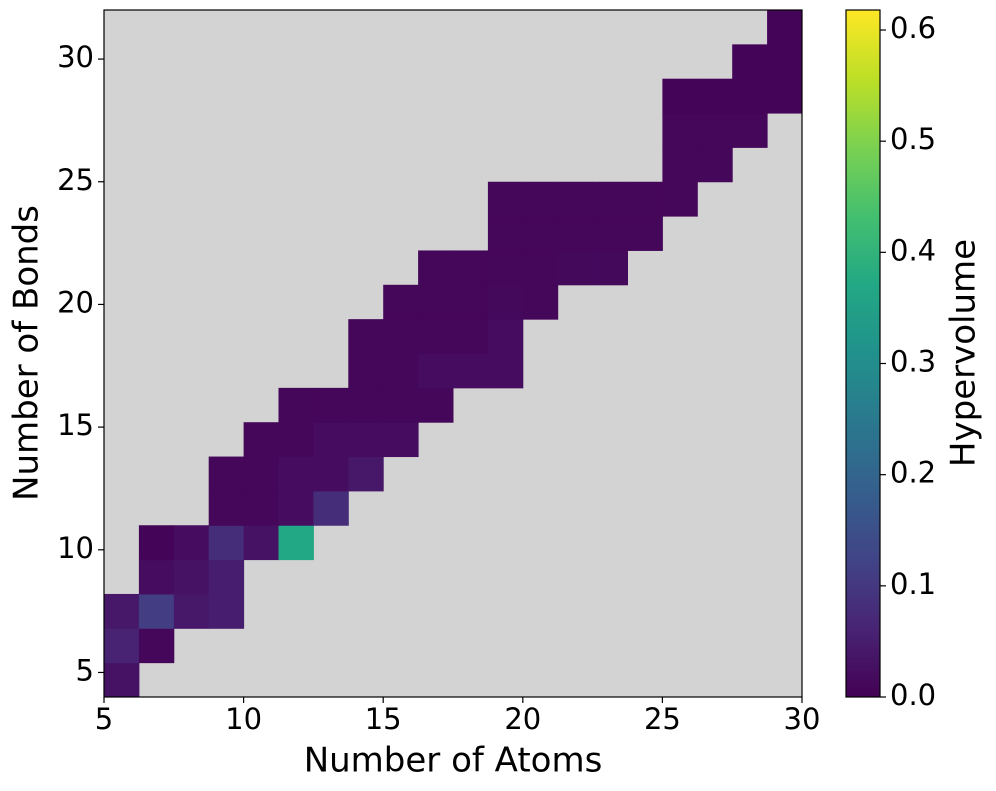  What do you see at coordinates (104, 719) in the screenshot?
I see `x-tick-label: 5` at bounding box center [104, 719].